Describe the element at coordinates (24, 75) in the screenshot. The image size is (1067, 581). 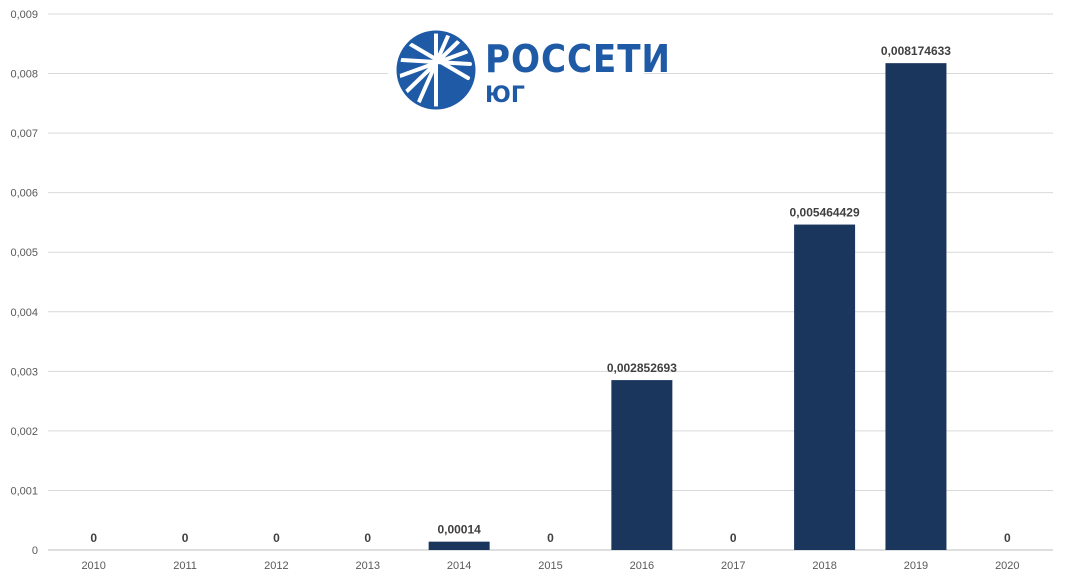
I see `y-tick-label: 0,008` at that location.